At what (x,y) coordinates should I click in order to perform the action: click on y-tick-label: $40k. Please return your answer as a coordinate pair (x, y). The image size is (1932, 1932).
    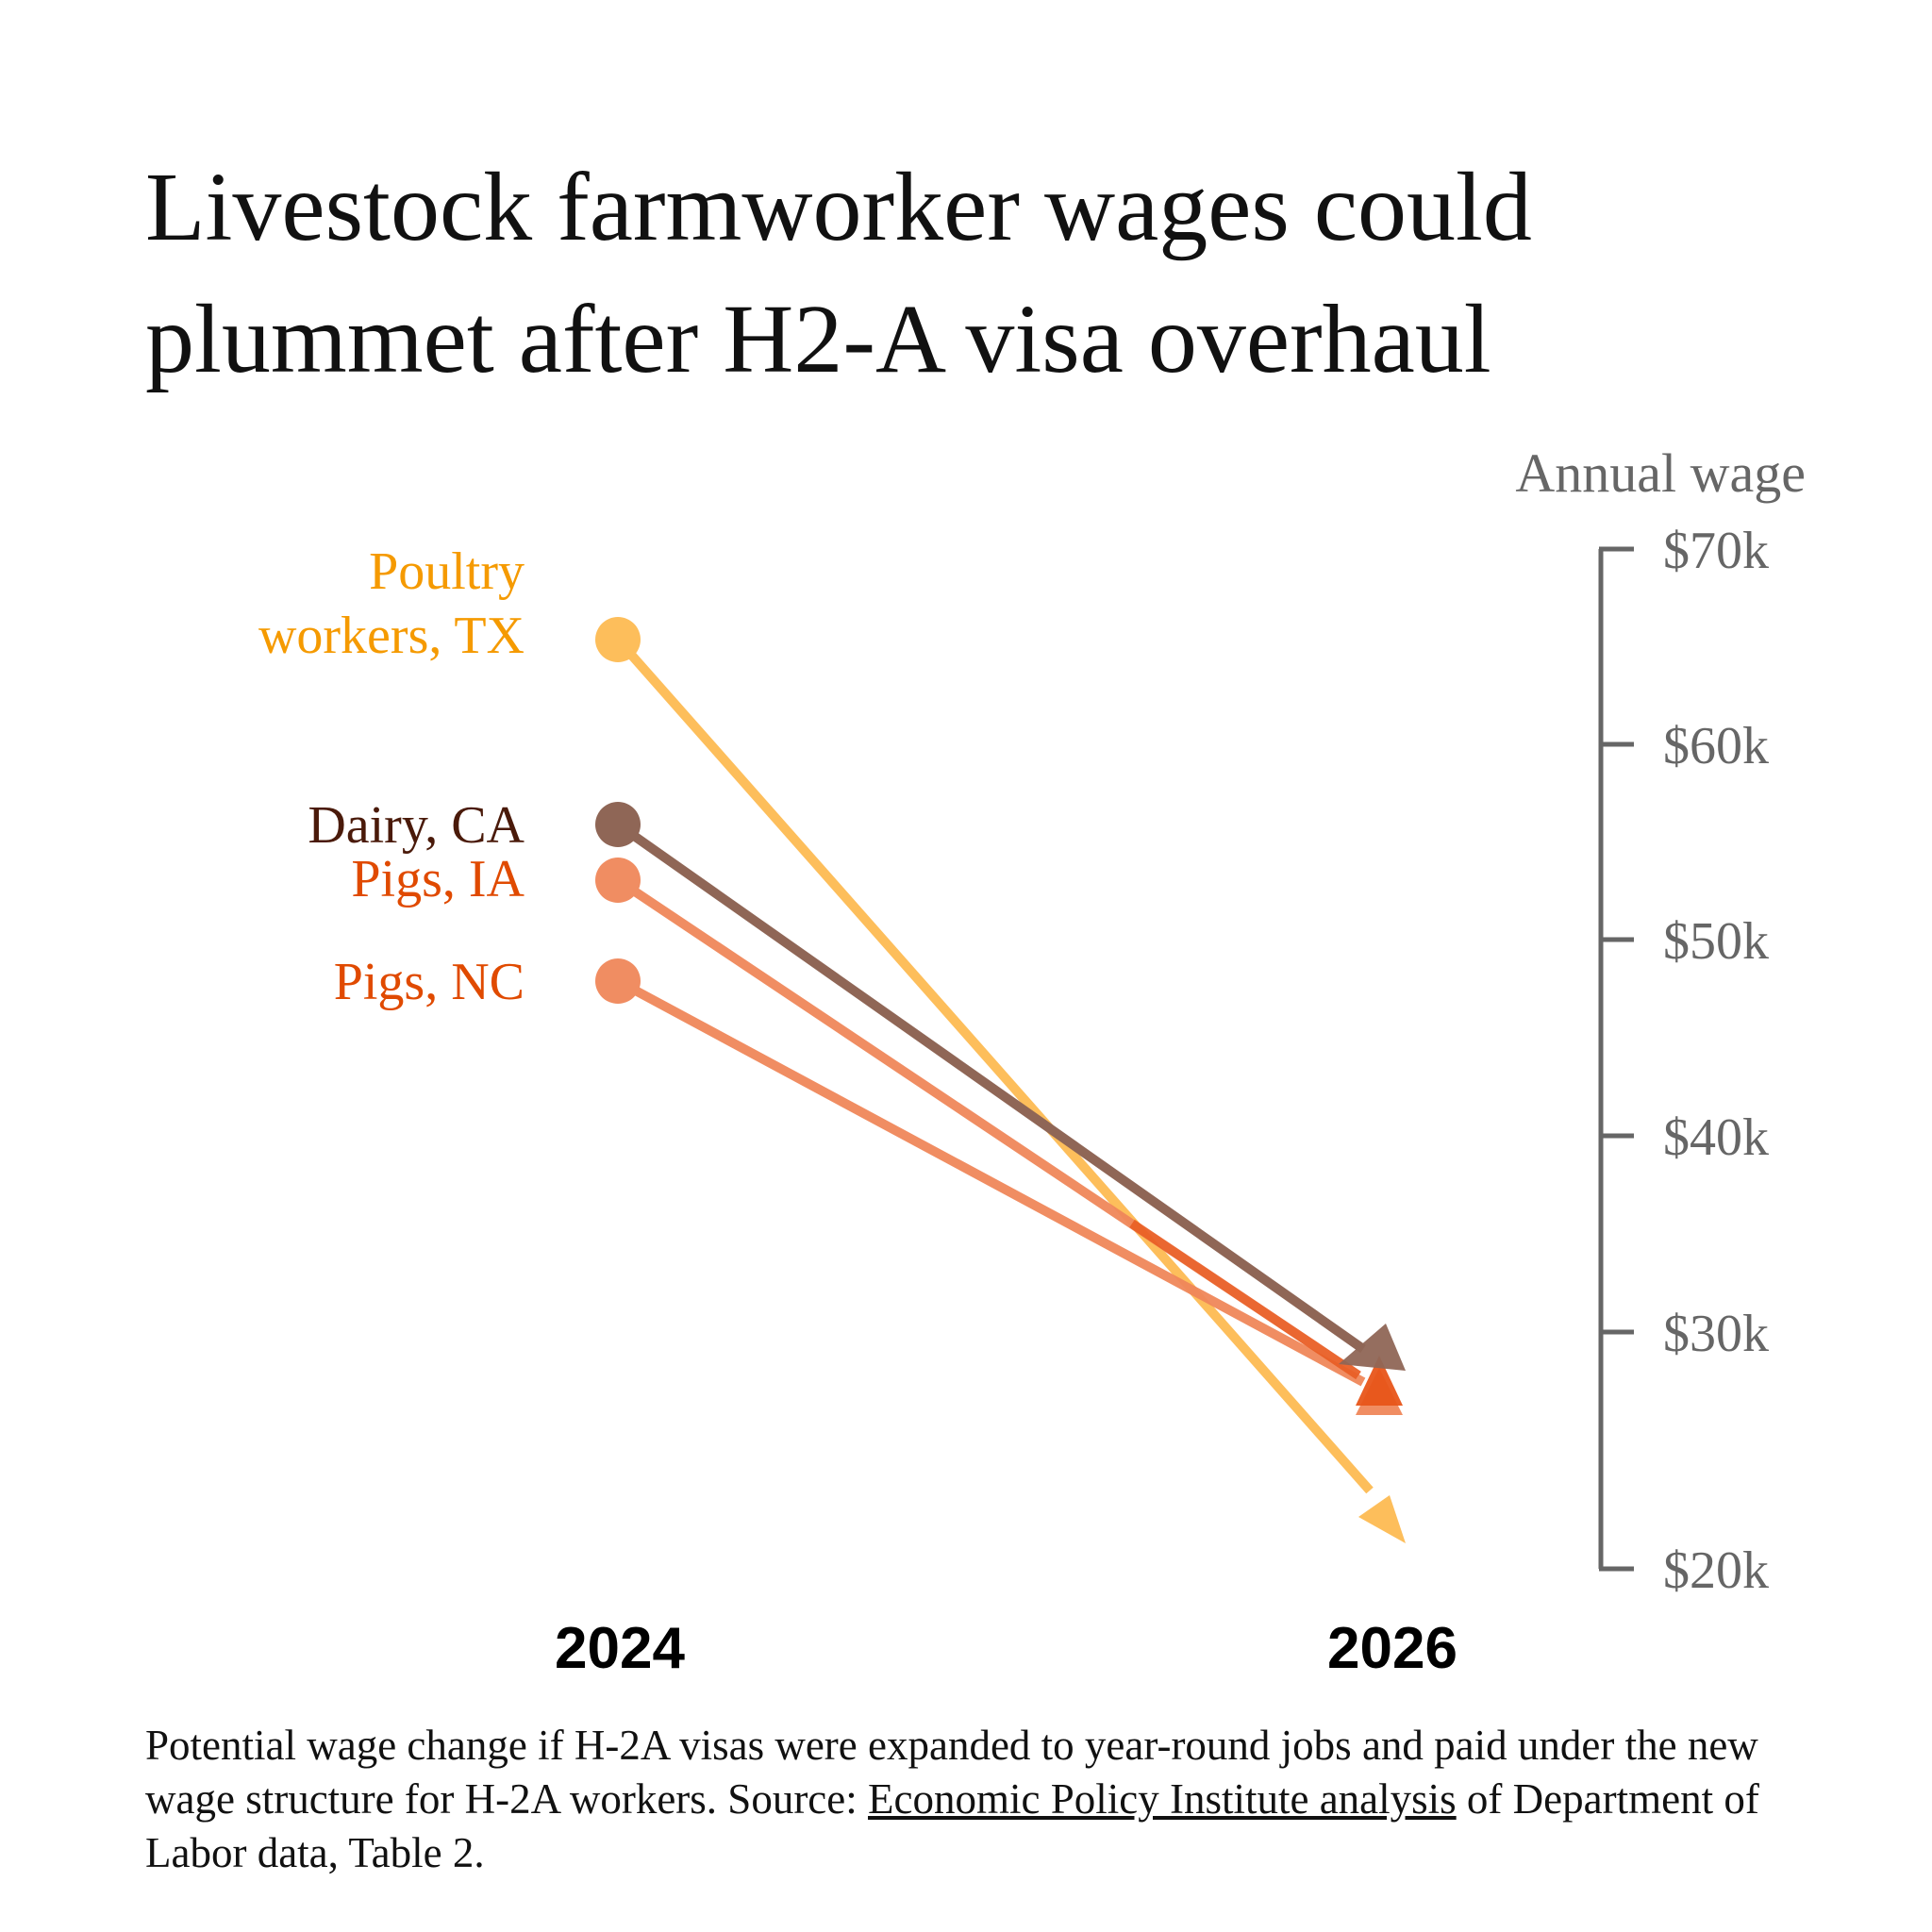
    Looking at the image, I should click on (1716, 1138).